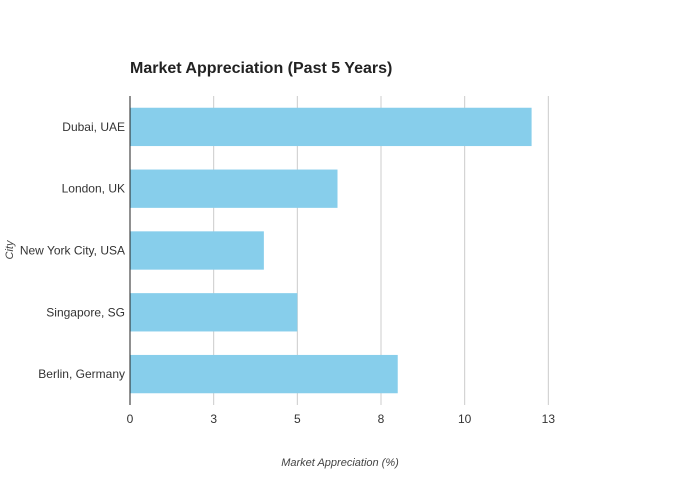 The image size is (680, 500). Describe the element at coordinates (130, 419) in the screenshot. I see `x-tick-label: 0` at that location.